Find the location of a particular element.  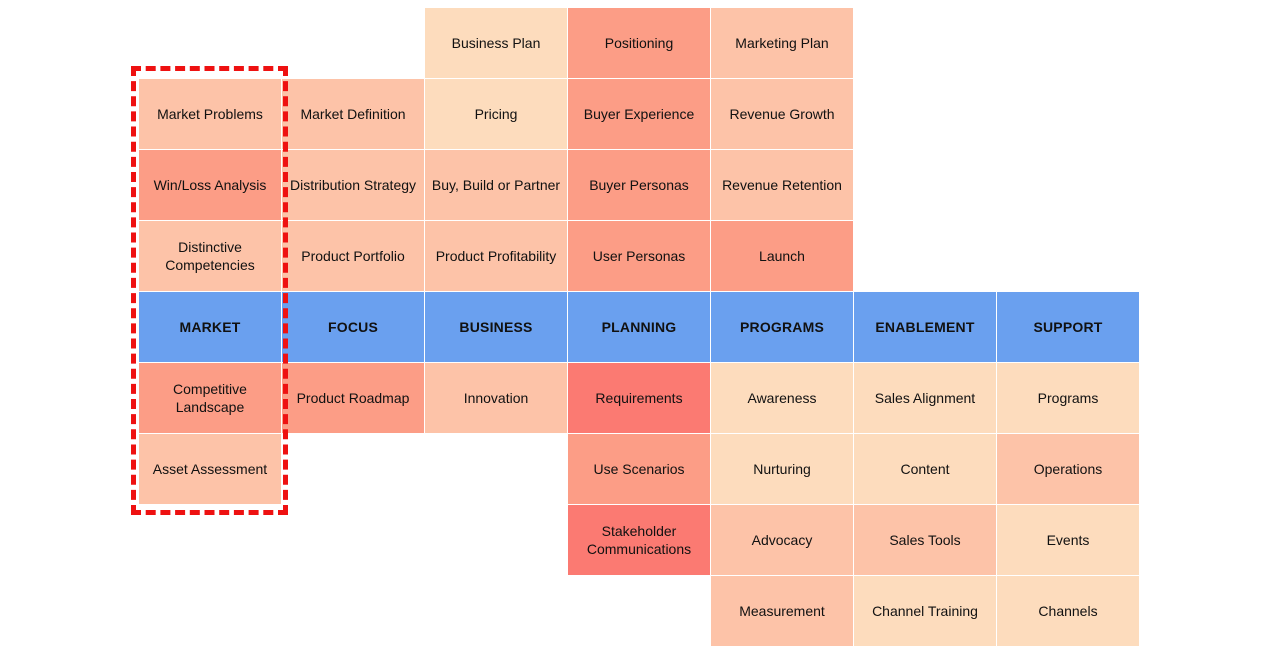

planning-topic-cell: Buyer Experience is located at coordinates (639, 114).